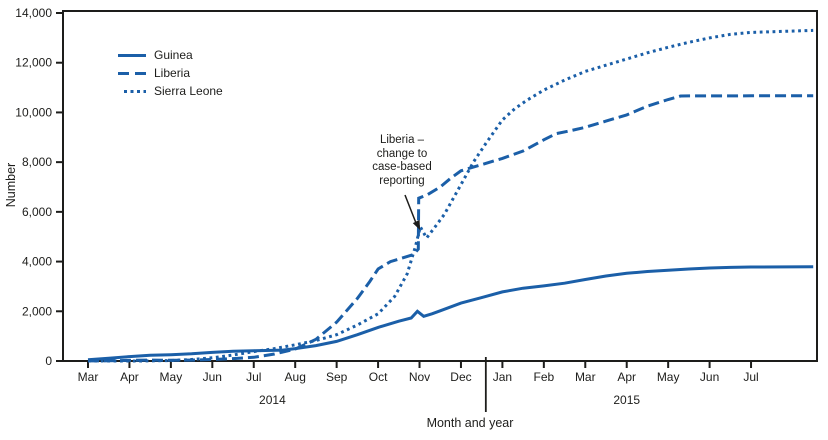 The width and height of the screenshot is (828, 440). Describe the element at coordinates (402, 180) in the screenshot. I see `annotation-line: reporting` at that location.